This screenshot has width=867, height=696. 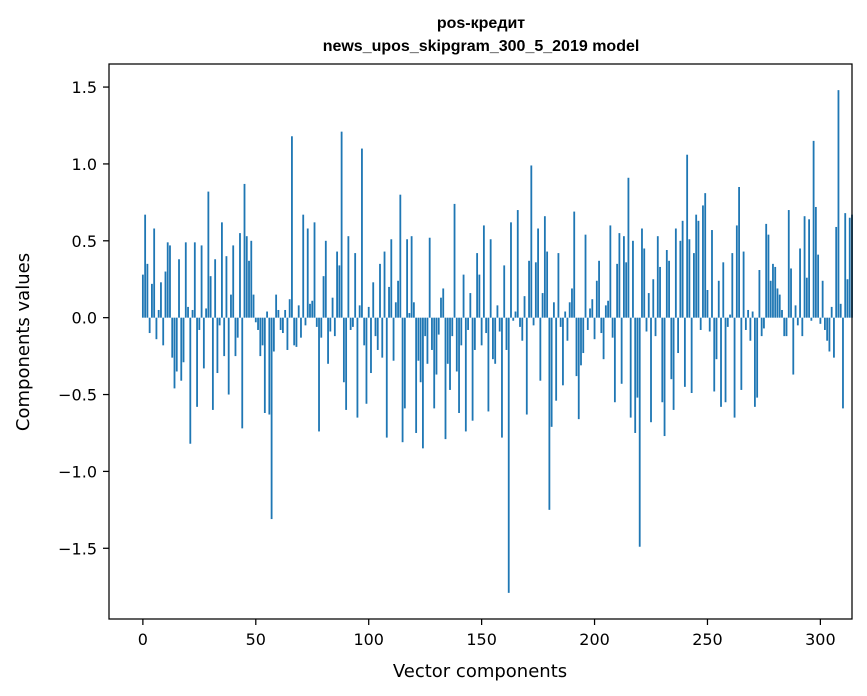 I want to click on chart-title: pos-кредит, so click(x=481, y=23).